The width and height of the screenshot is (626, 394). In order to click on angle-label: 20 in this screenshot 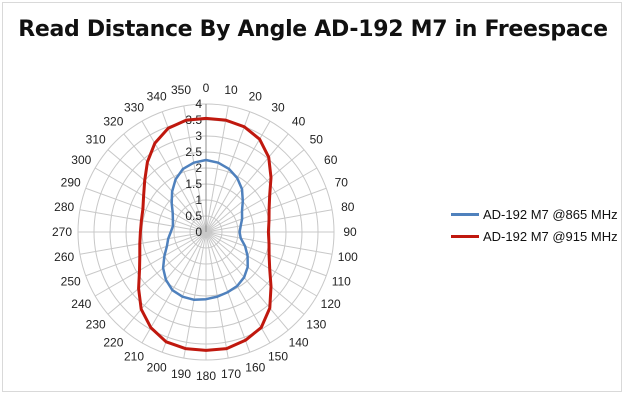, I will do `click(256, 97)`.